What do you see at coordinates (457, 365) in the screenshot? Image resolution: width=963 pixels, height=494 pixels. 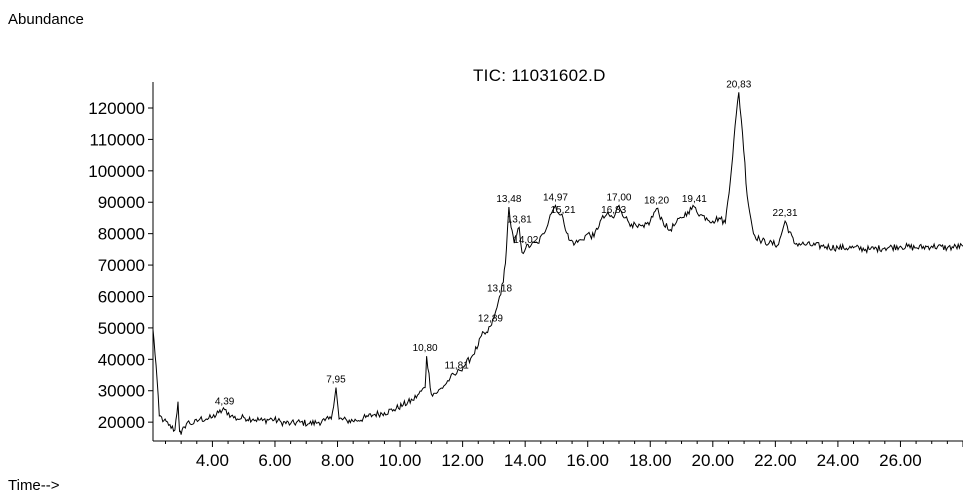 I see `peak-label: 11,81` at bounding box center [457, 365].